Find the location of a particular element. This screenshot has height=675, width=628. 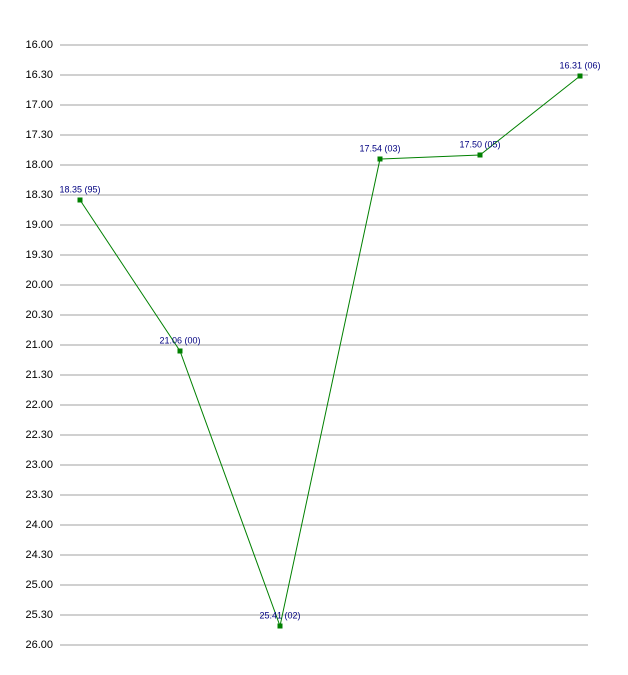

y-tick-label: 25.30 is located at coordinates (39, 615).